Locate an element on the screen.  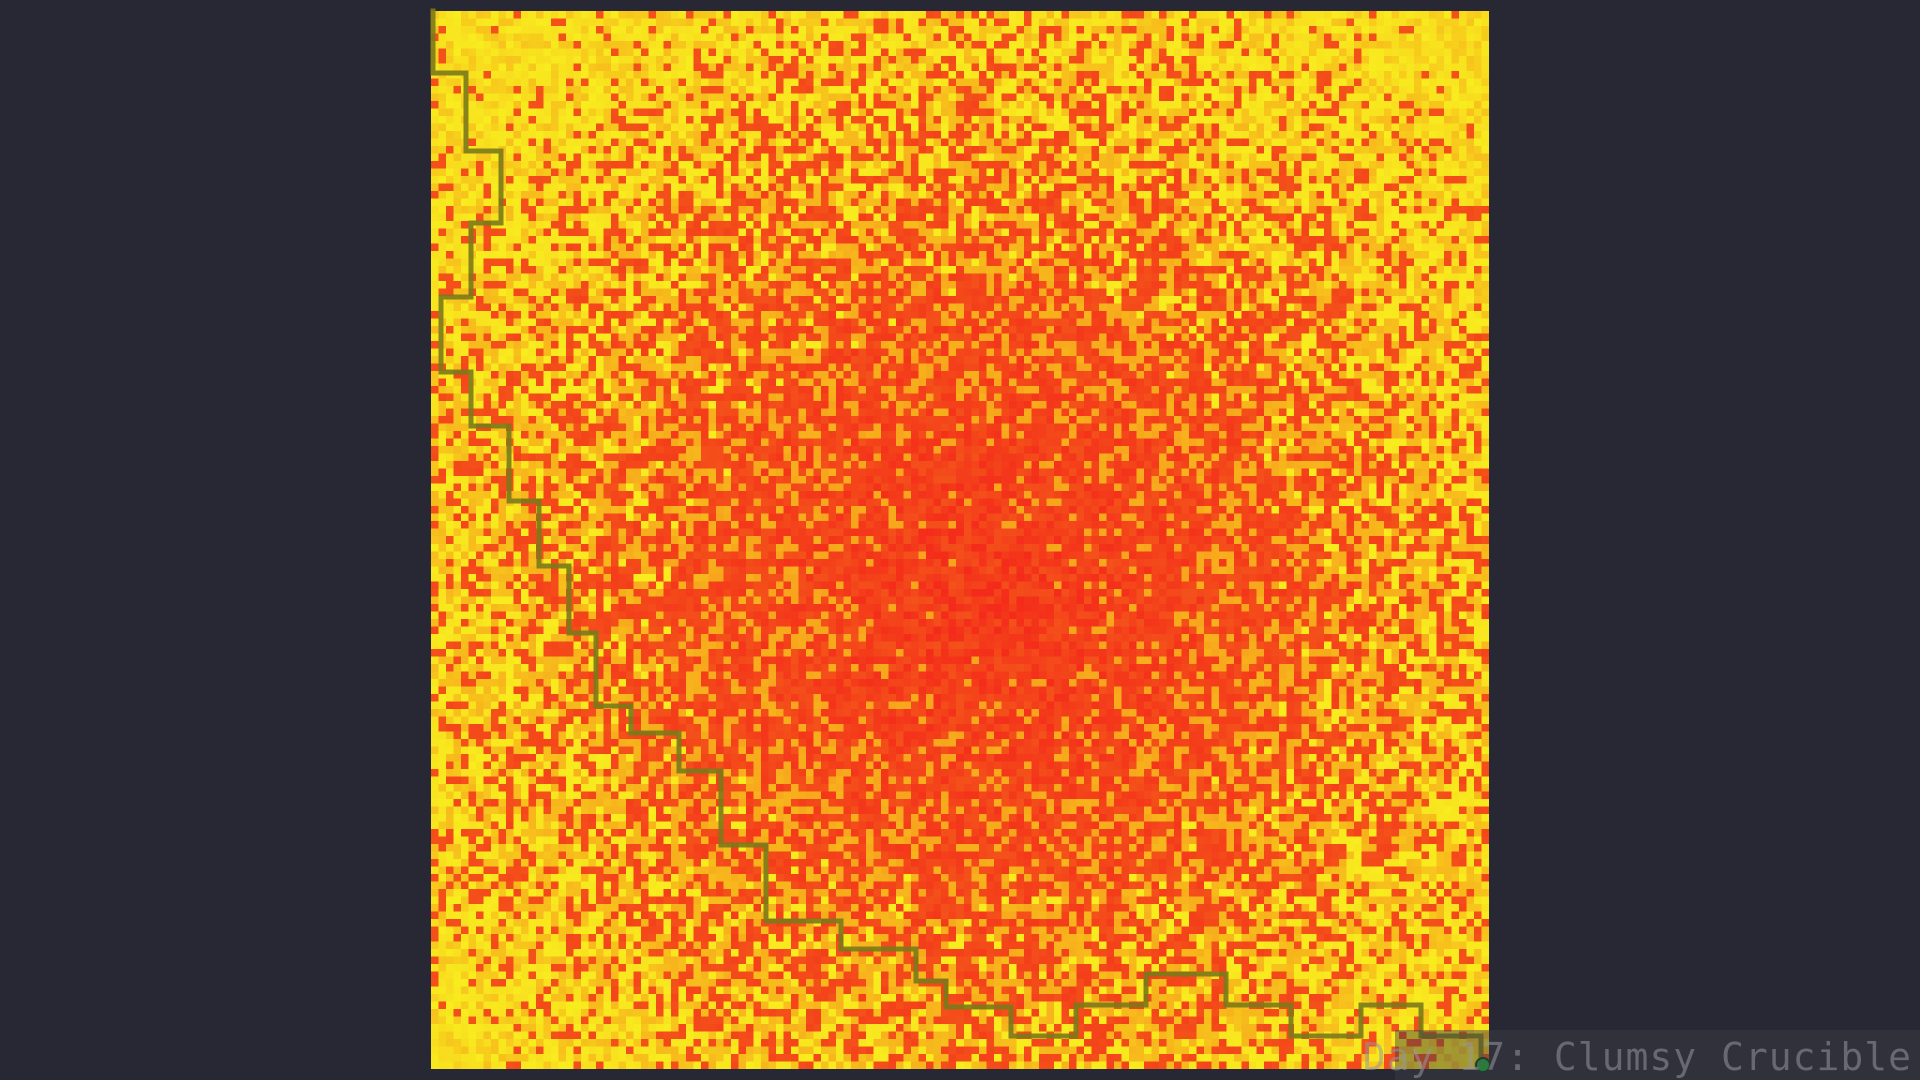
caption-bar: Day 17: Clumsy Crucible is located at coordinates (1641, 1055).